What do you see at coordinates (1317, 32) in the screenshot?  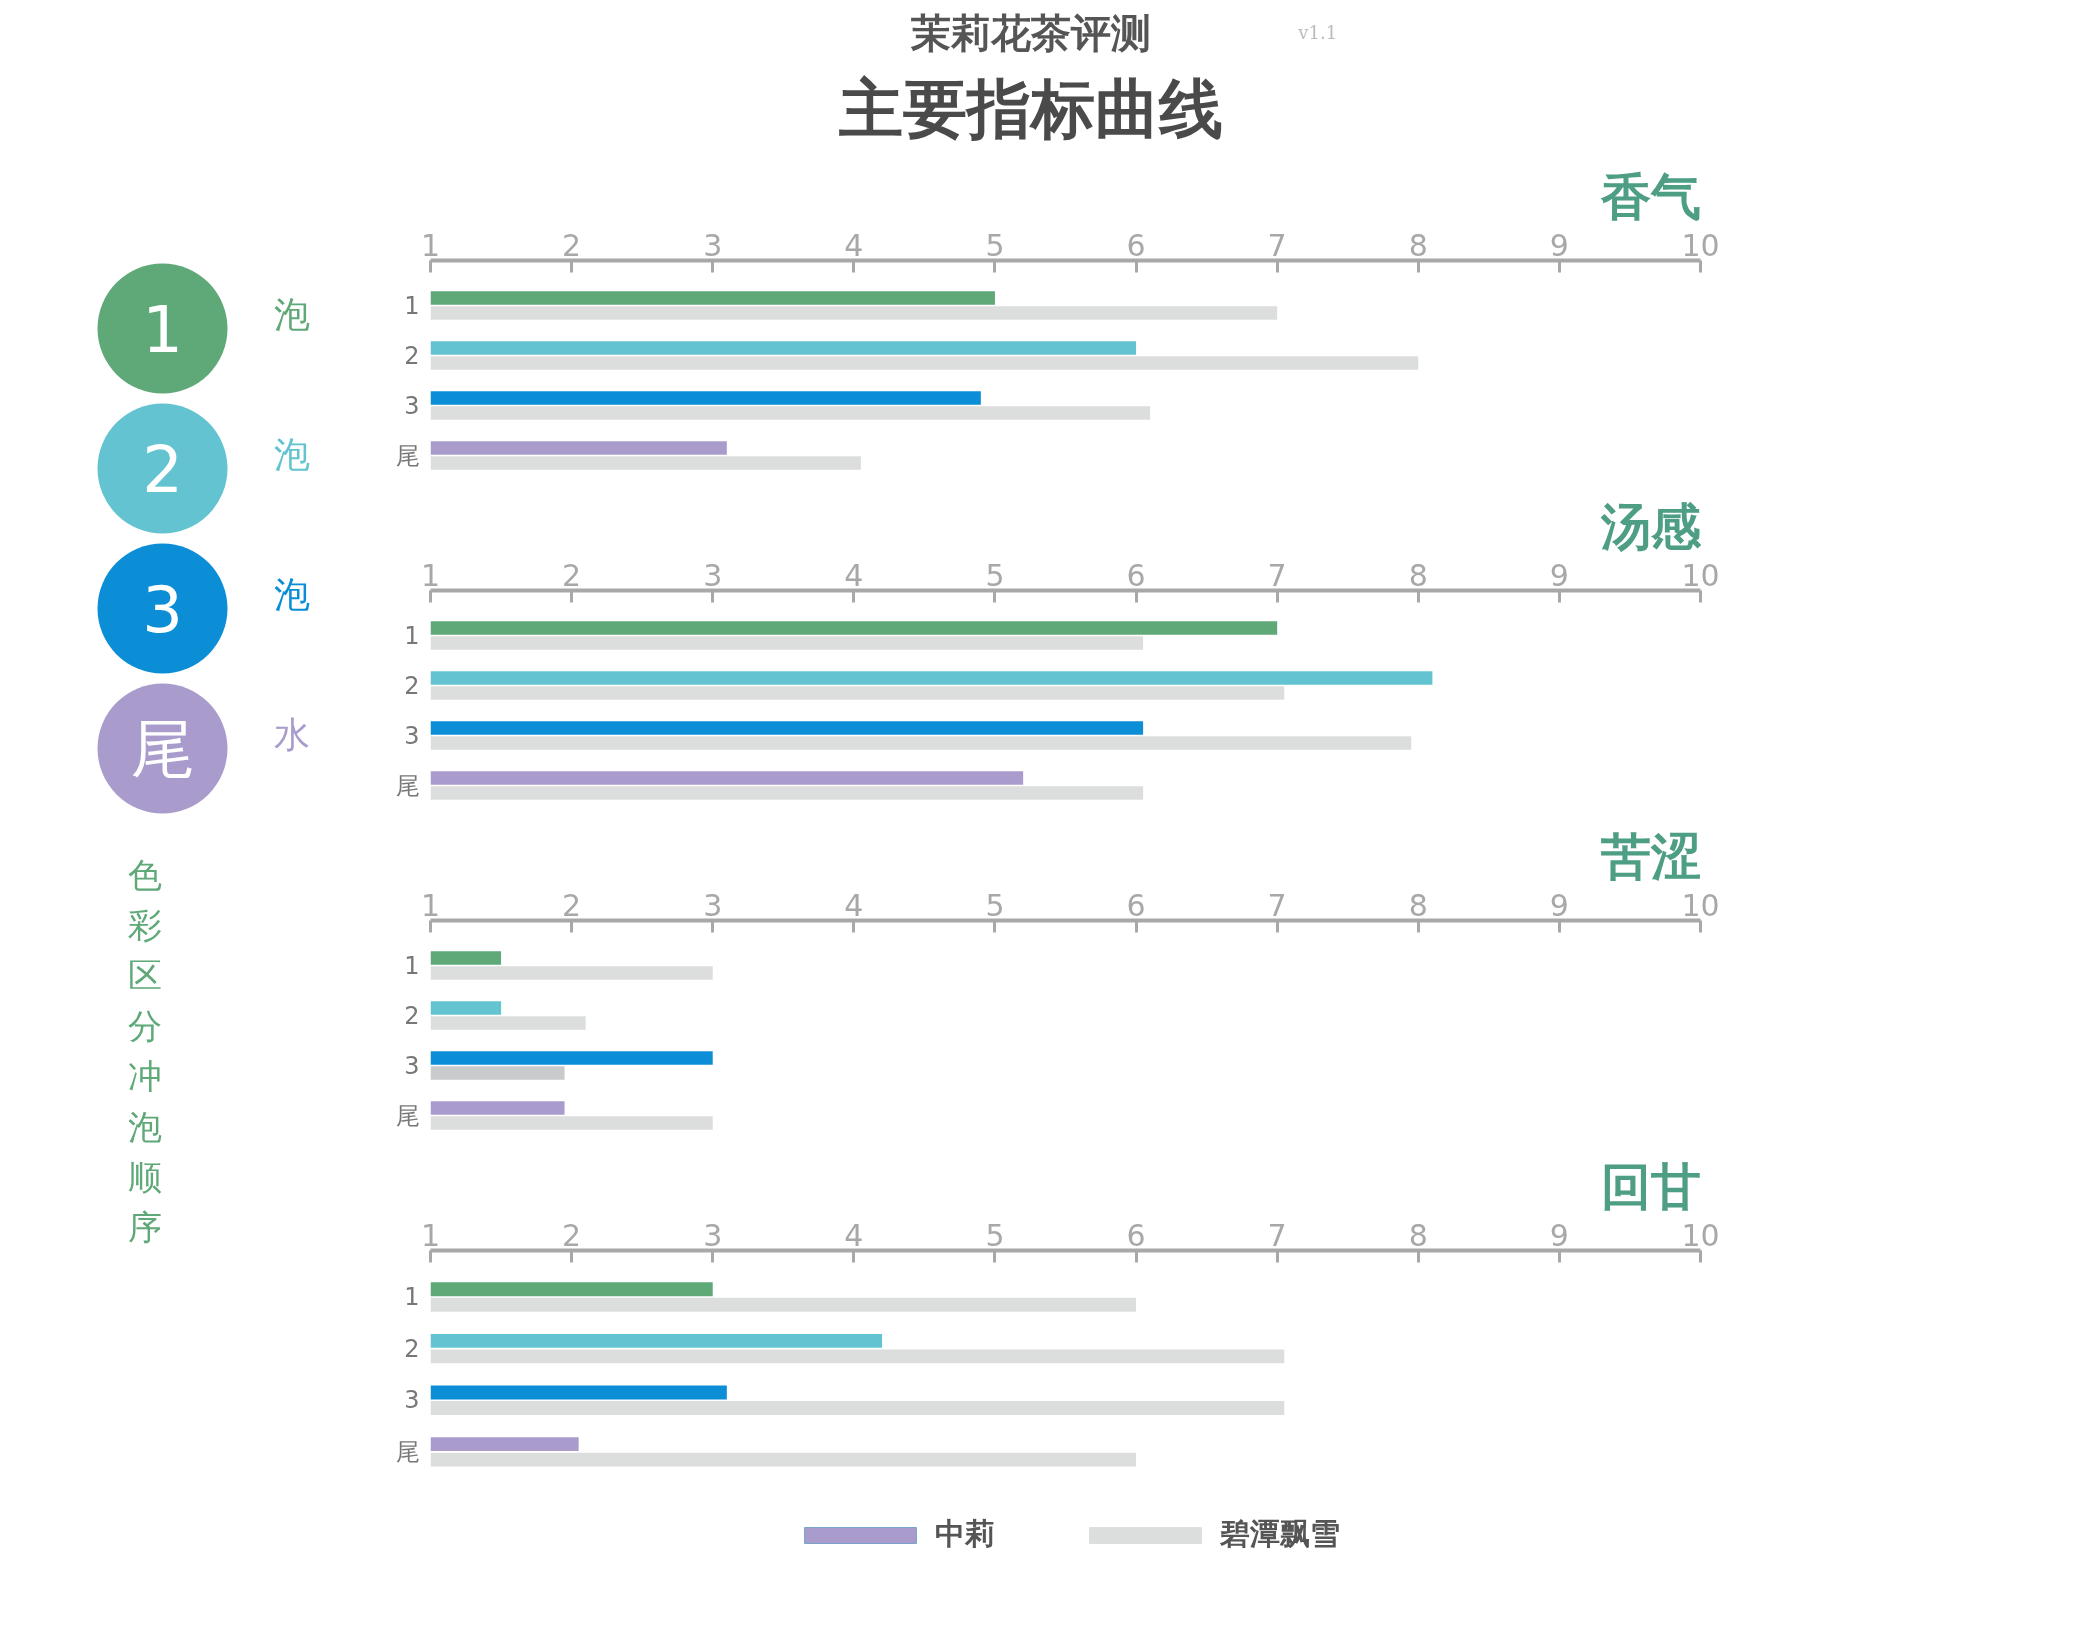 I see `text: v1.1` at bounding box center [1317, 32].